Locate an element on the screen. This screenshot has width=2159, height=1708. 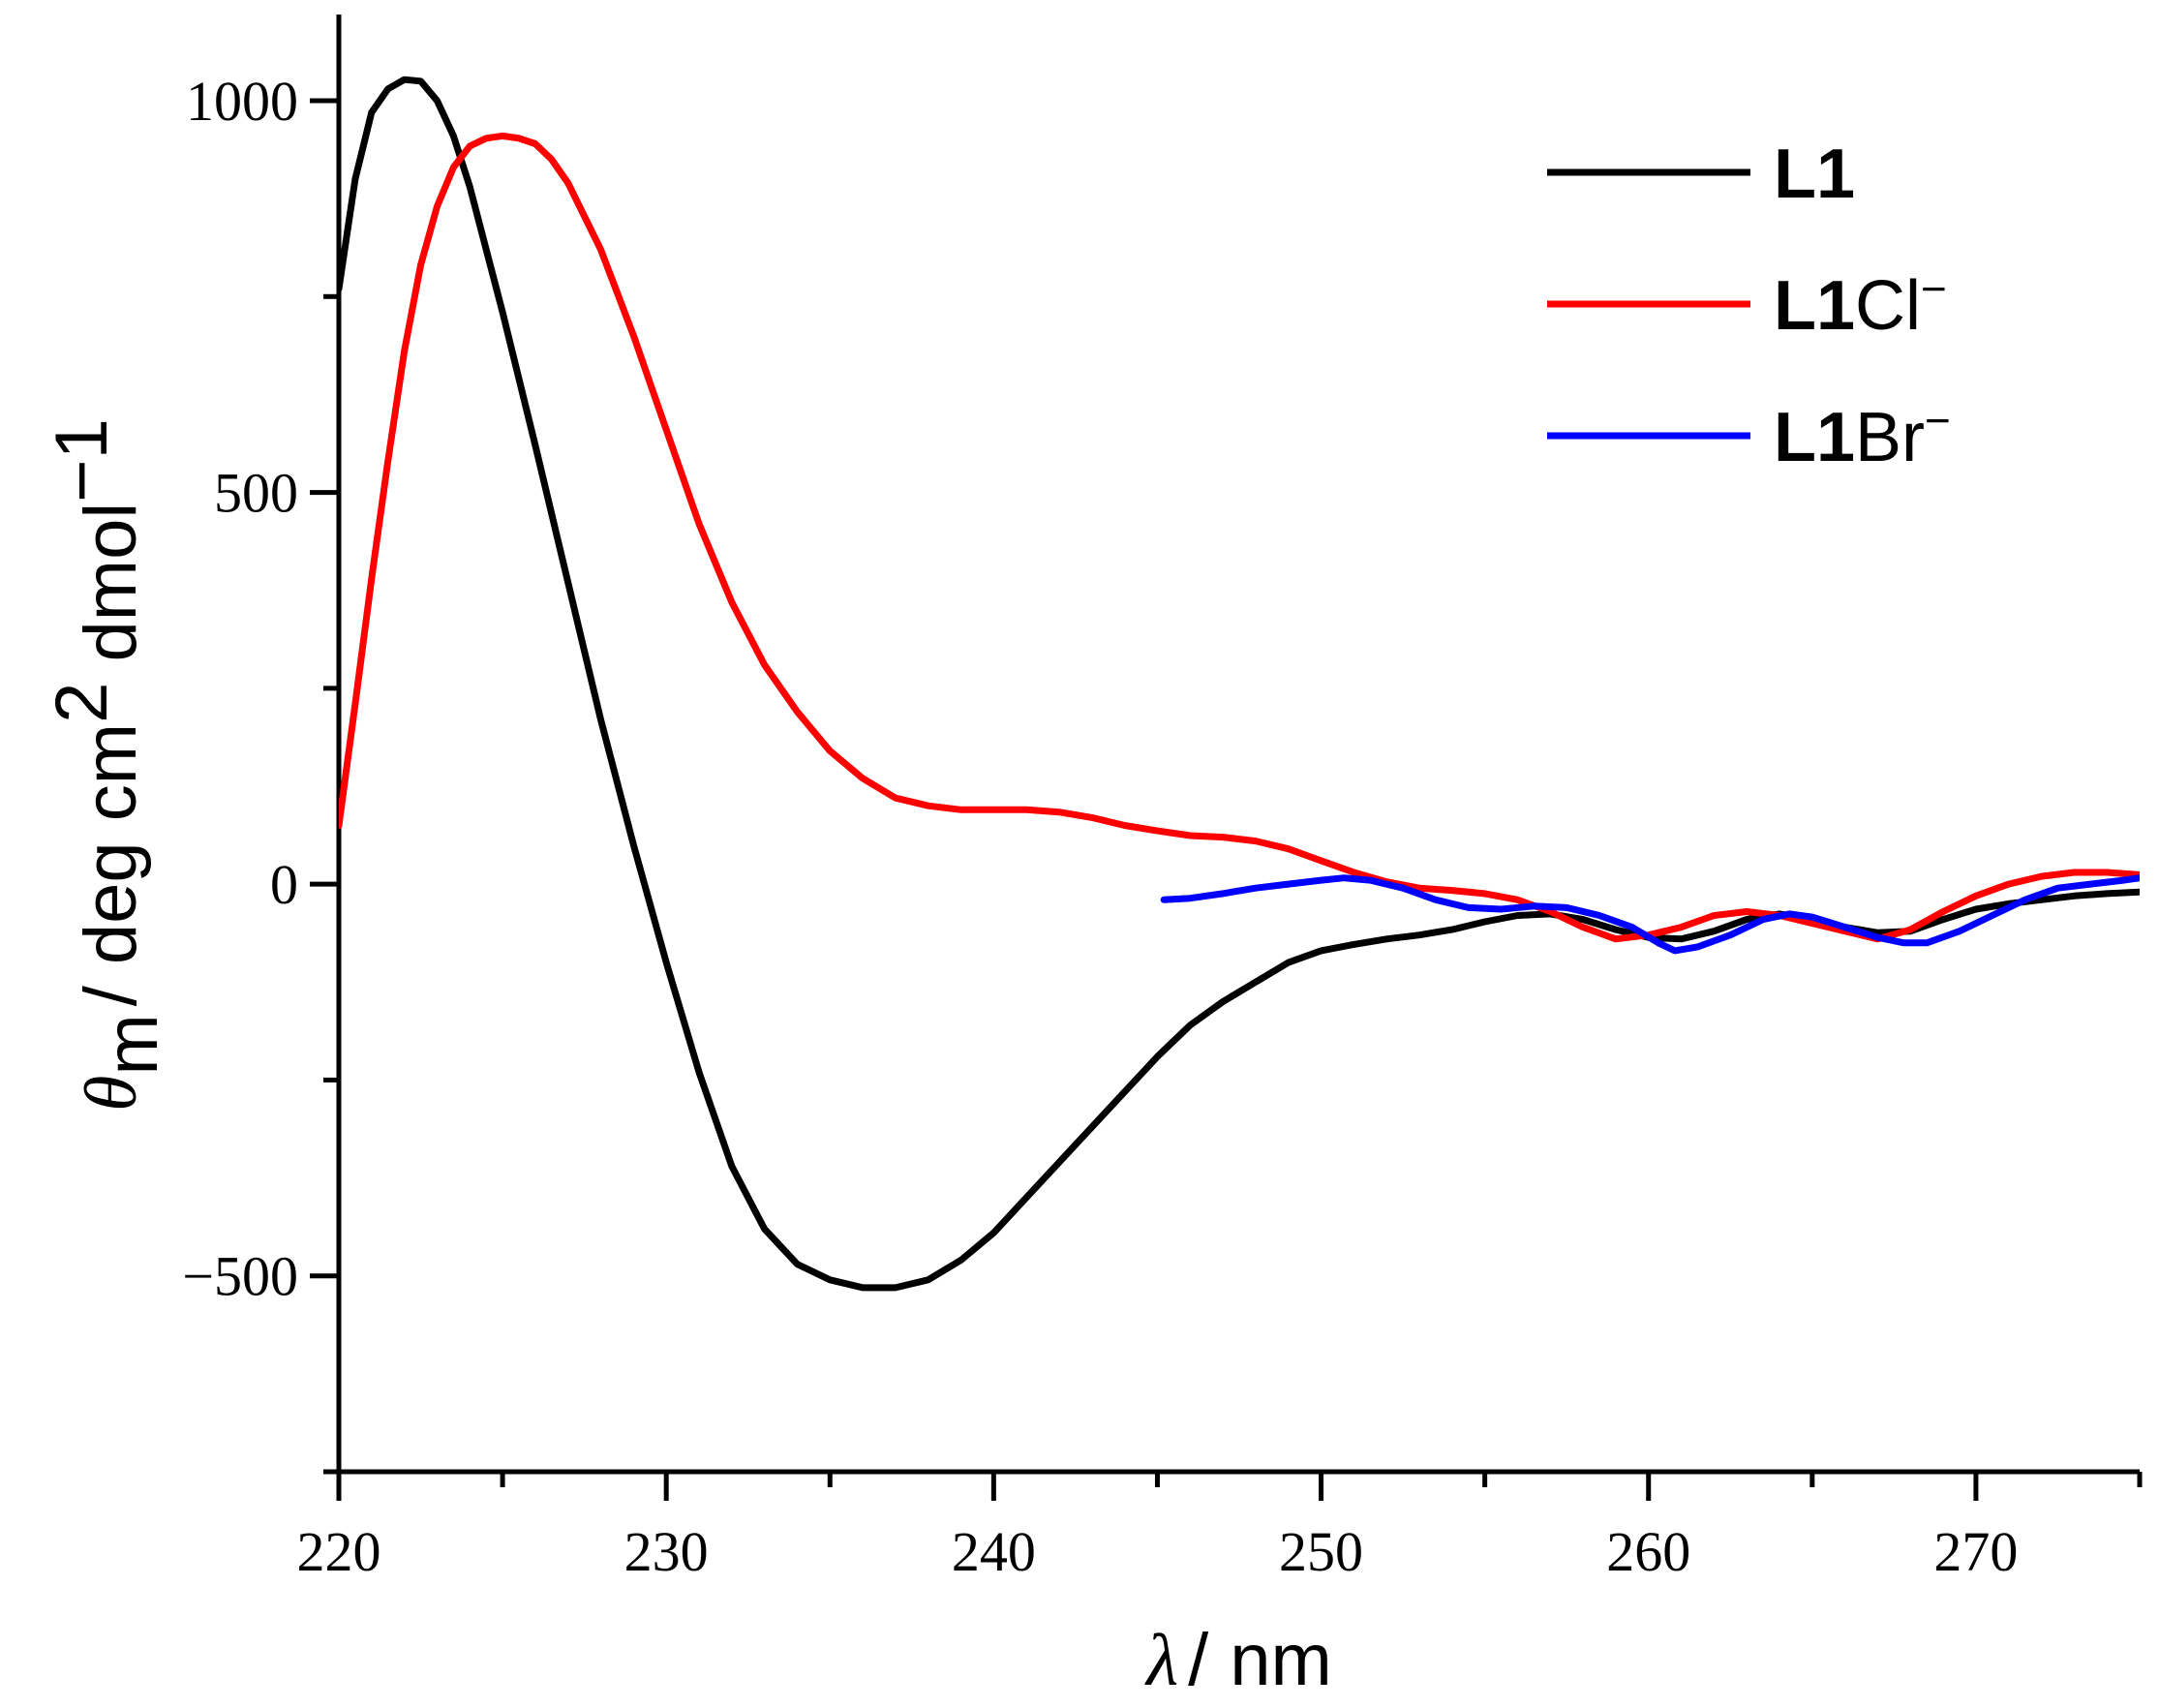
x-tick-label: 270 is located at coordinates (1975, 1551).